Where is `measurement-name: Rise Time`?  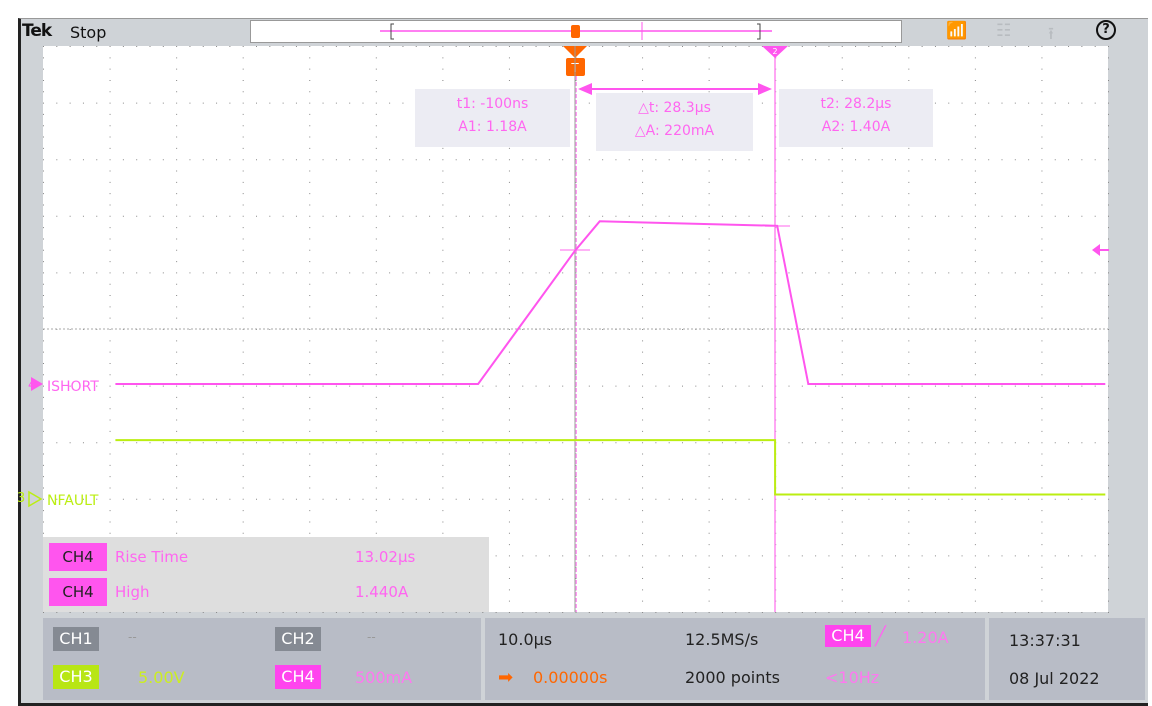
measurement-name: Rise Time is located at coordinates (152, 557).